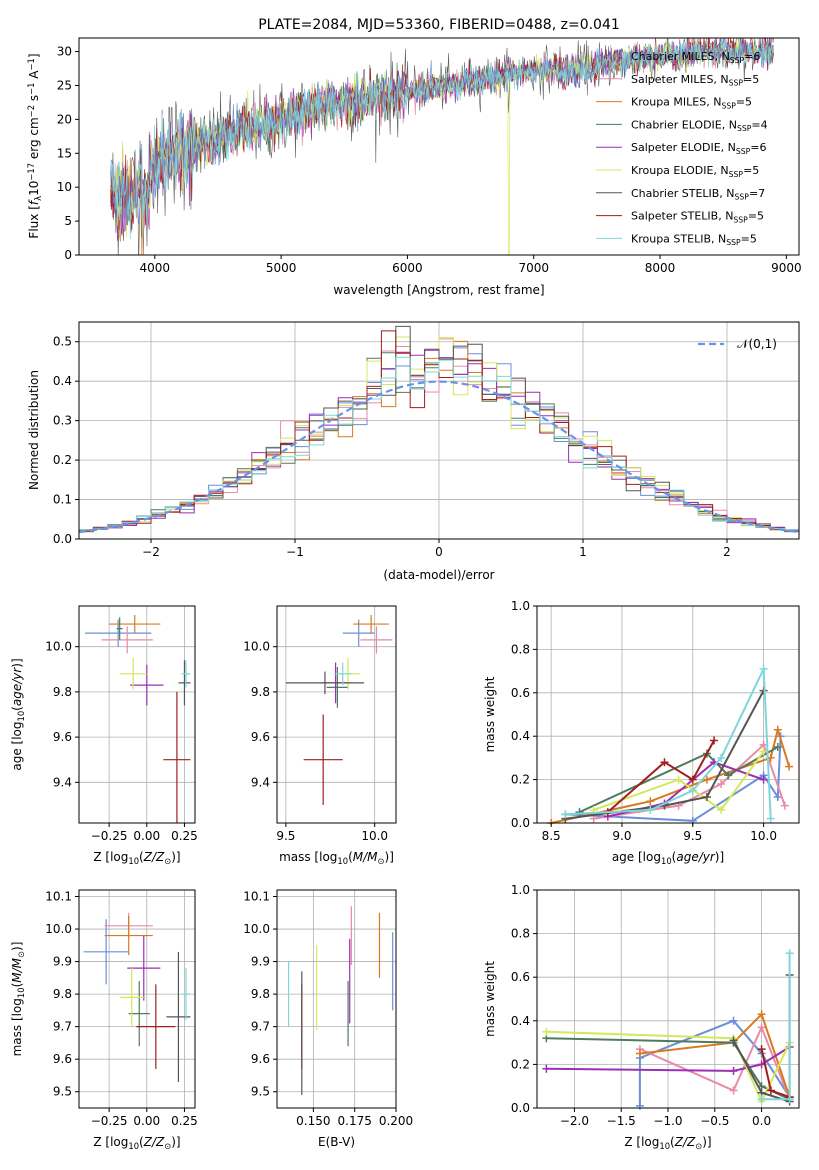 This screenshot has height=1170, width=819. I want to click on y-axis-label: age [log10(age/yr)], so click(18, 714).